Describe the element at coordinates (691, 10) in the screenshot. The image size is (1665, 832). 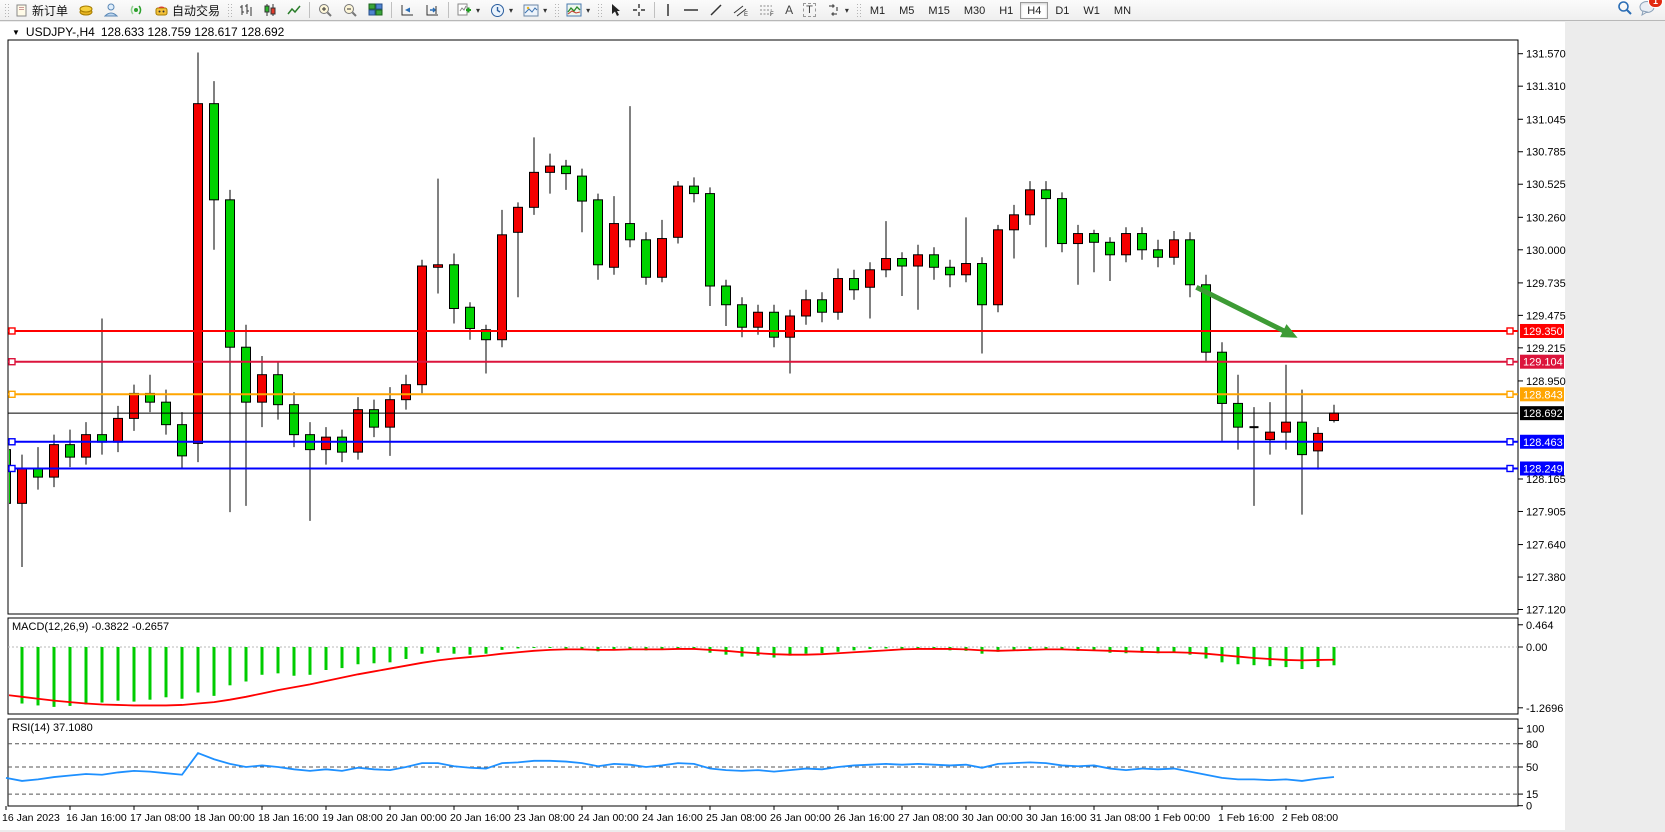
I see `hline-tool-button` at that location.